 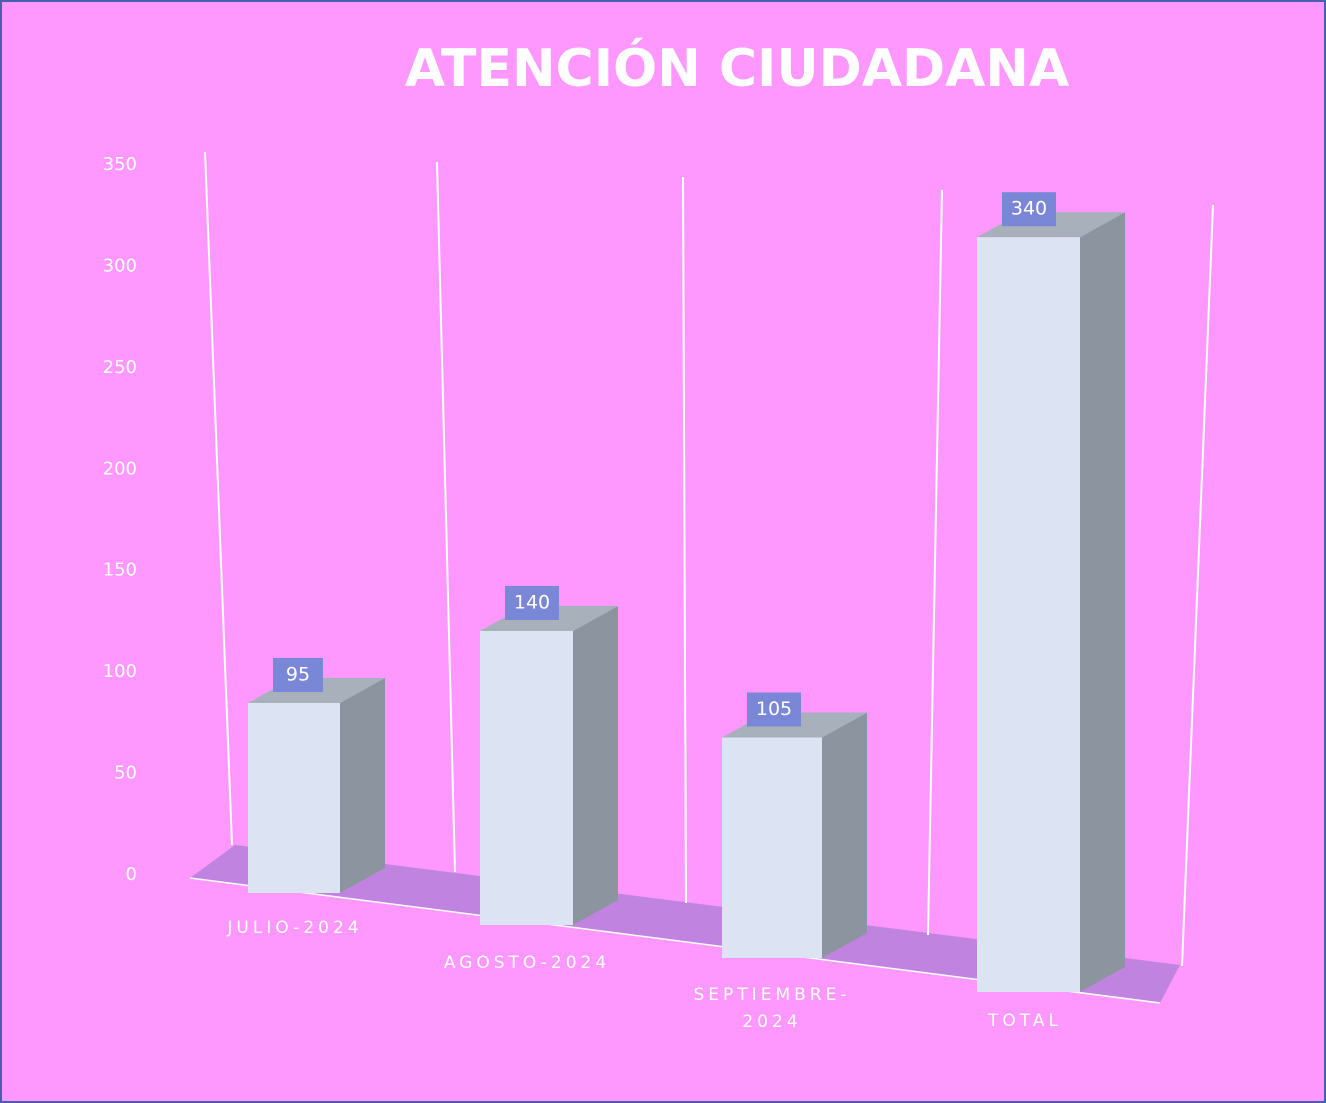 What do you see at coordinates (120, 671) in the screenshot?
I see `y-tick-label: 100` at bounding box center [120, 671].